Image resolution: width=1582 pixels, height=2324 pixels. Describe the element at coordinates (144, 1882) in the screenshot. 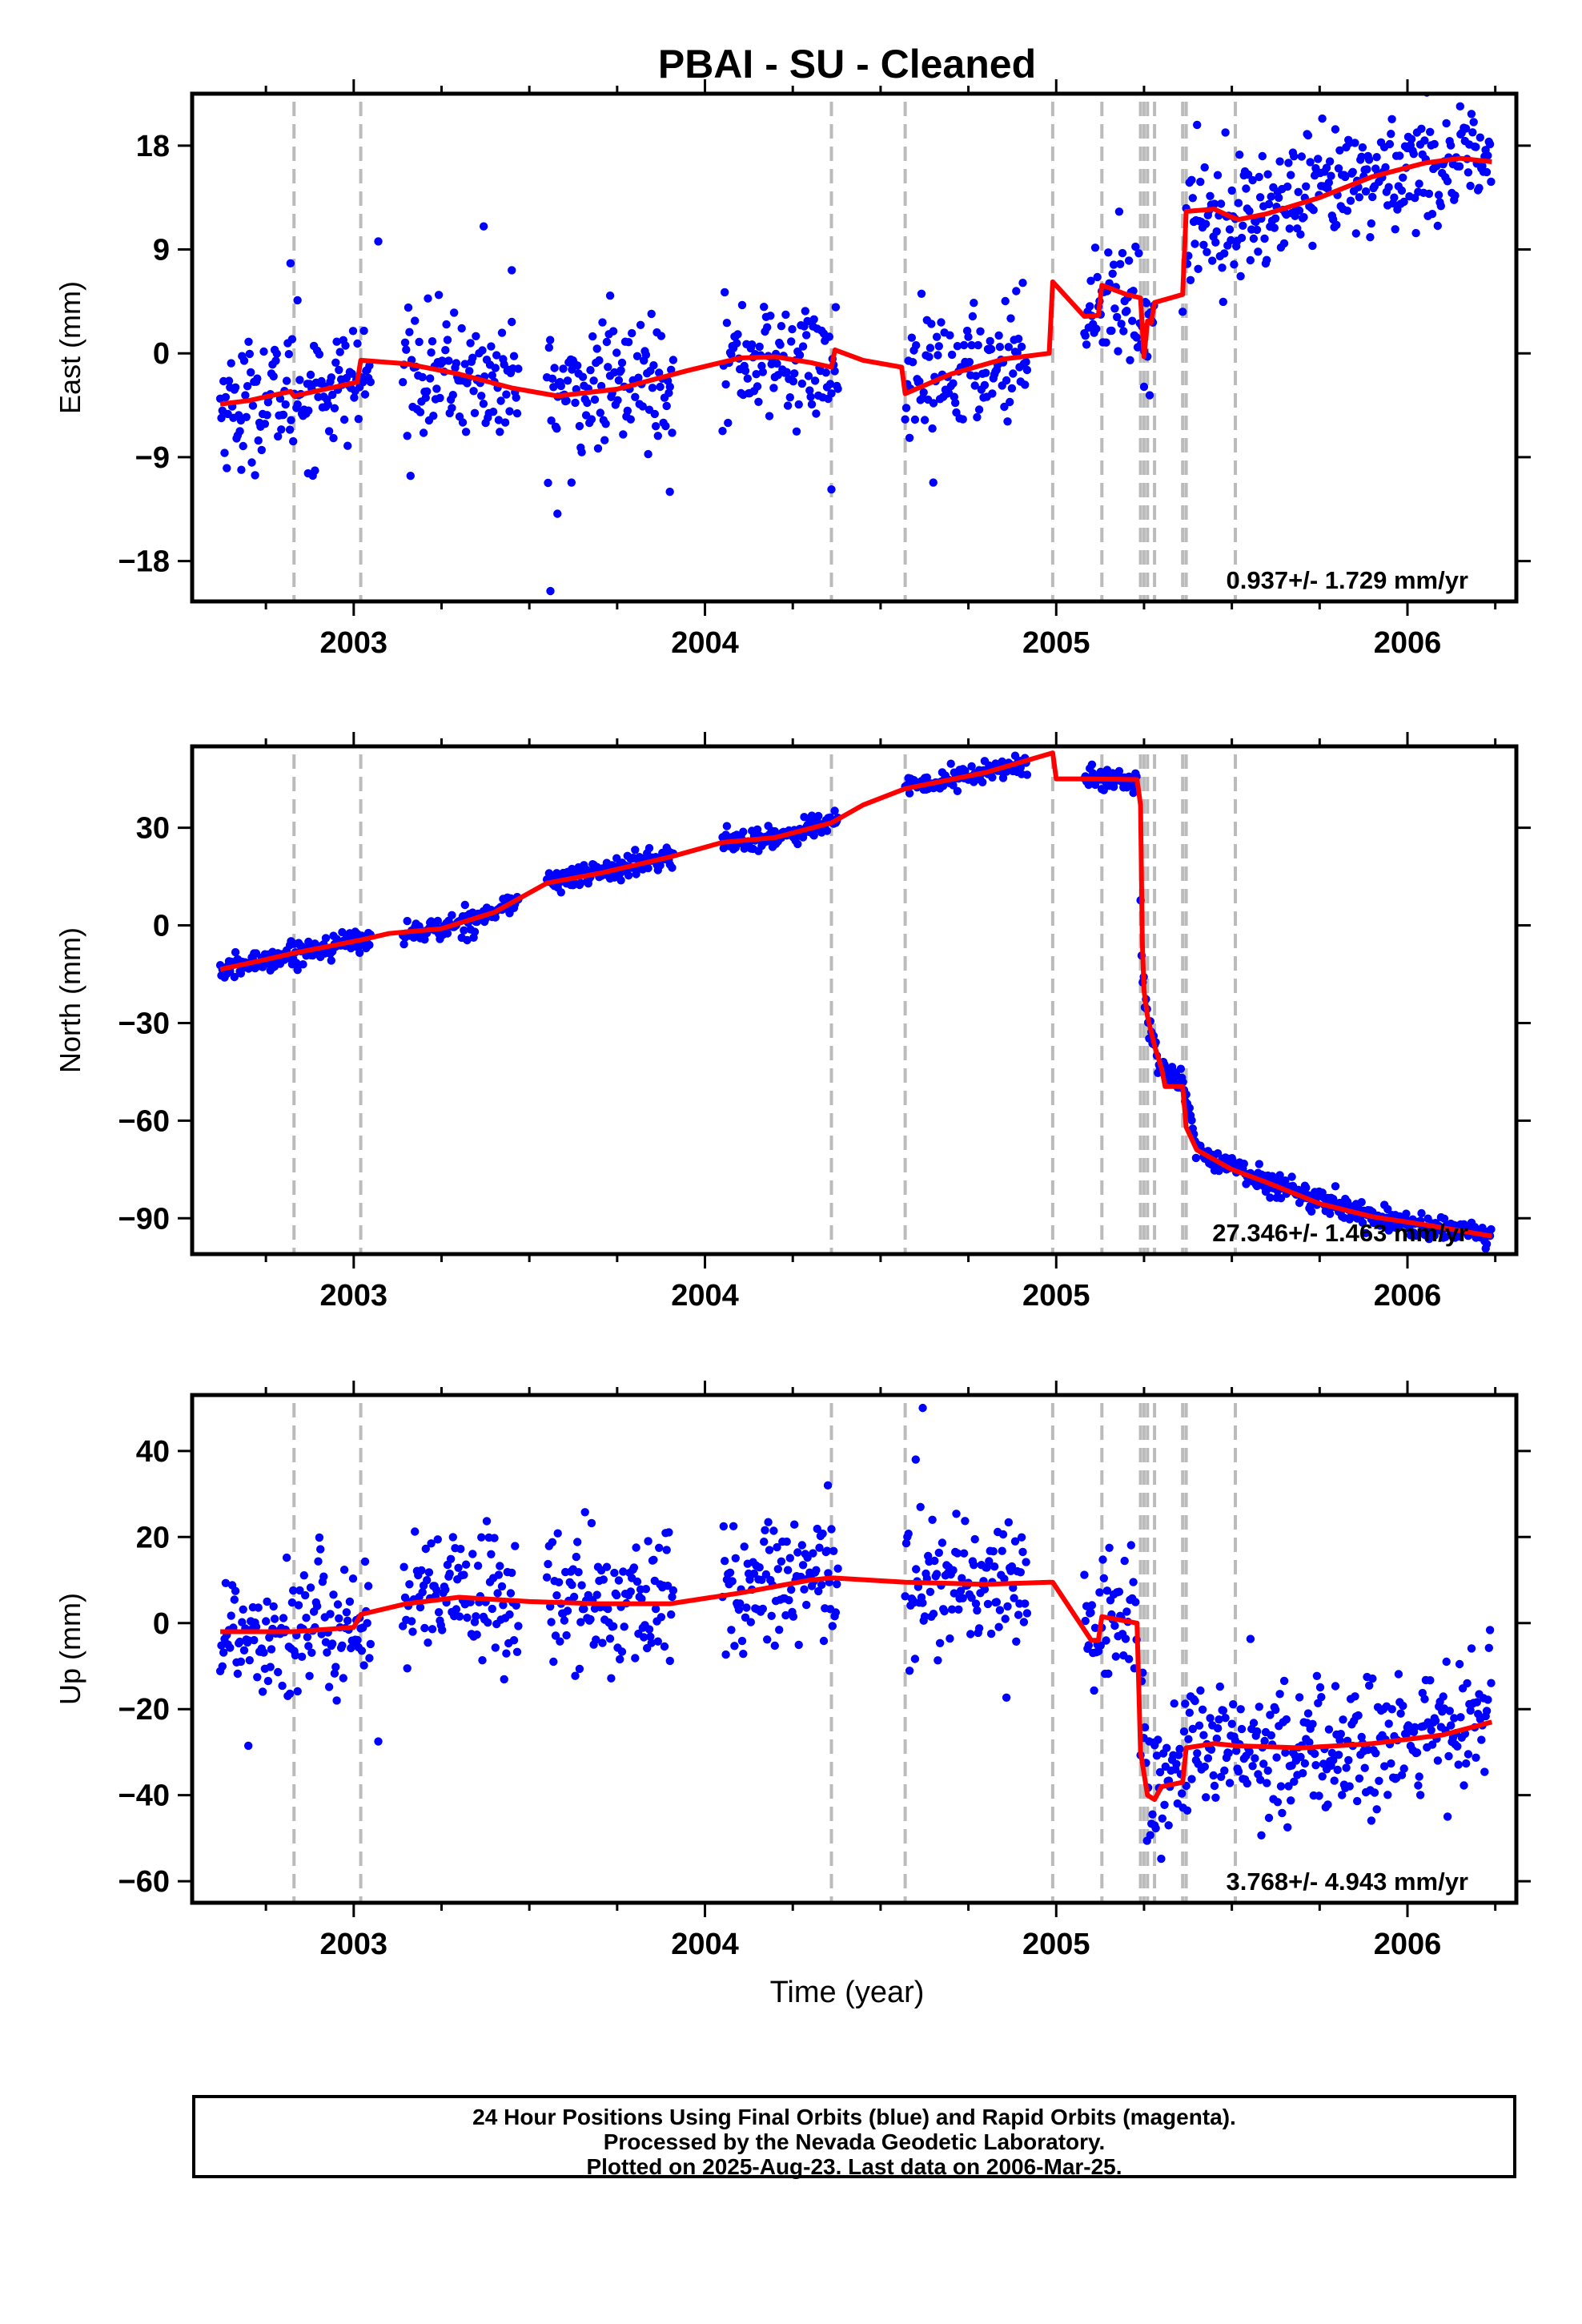

I see `y-tick-label: −60` at that location.